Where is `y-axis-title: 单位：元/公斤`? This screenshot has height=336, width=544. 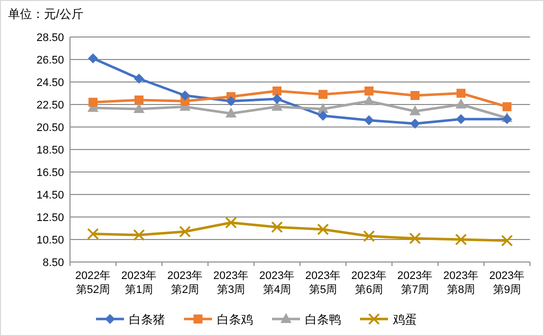 y-axis-title: 单位：元/公斤 is located at coordinates (46, 14).